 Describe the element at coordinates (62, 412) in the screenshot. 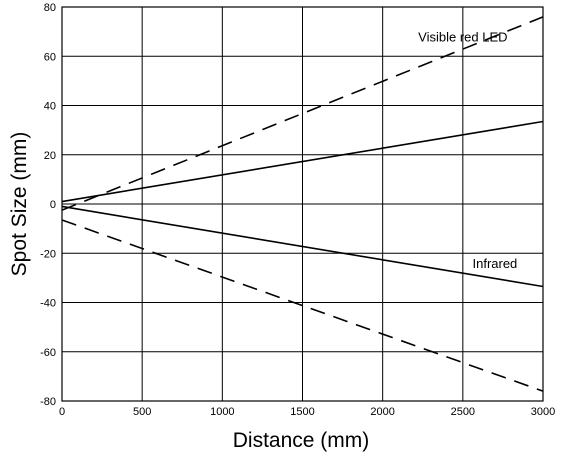

I see `x-tick-label: 0` at that location.